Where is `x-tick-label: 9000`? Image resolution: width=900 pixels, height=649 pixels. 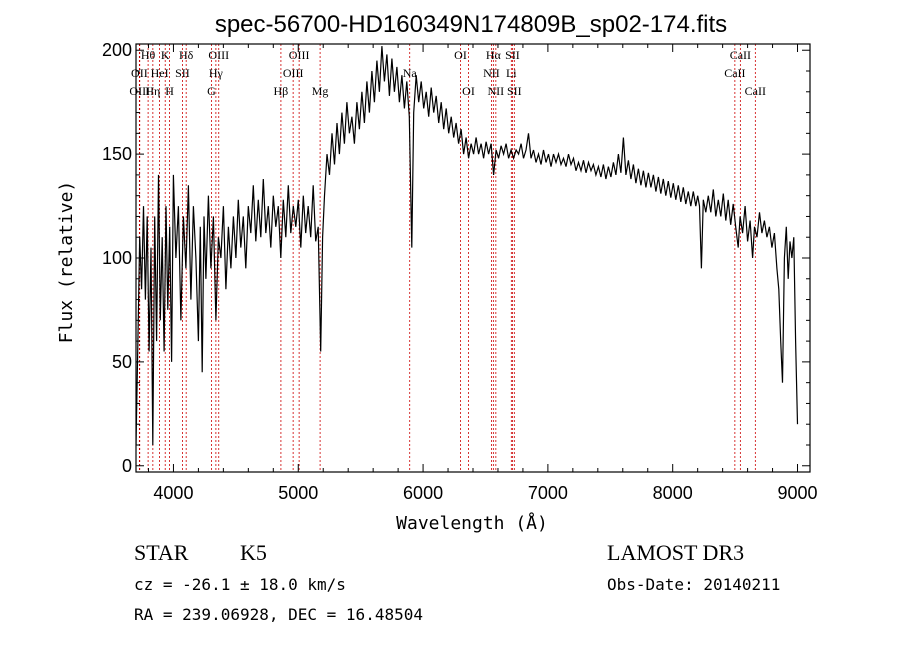 x-tick-label: 9000 is located at coordinates (797, 493).